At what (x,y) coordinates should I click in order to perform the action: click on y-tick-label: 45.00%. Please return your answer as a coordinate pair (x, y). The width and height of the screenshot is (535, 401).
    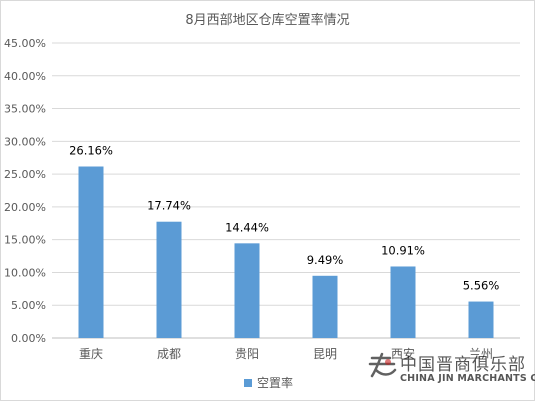
    Looking at the image, I should click on (25, 43).